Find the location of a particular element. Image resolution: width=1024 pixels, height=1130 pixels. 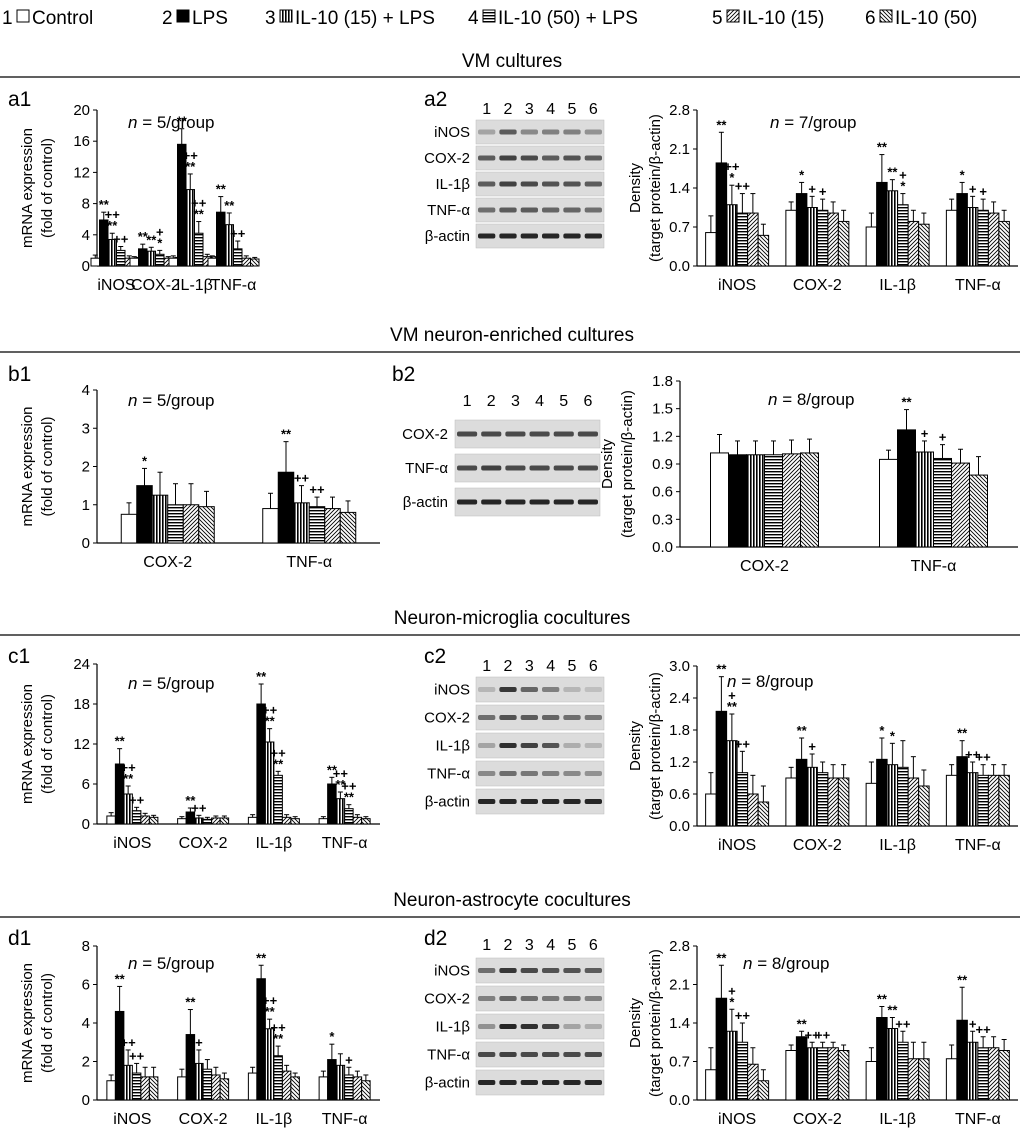

x-tick-label: TNF-α is located at coordinates (345, 843).